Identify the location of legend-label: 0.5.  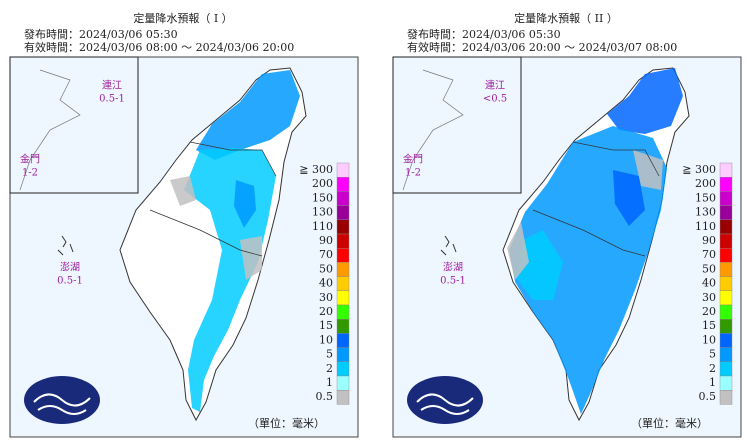
(325, 396).